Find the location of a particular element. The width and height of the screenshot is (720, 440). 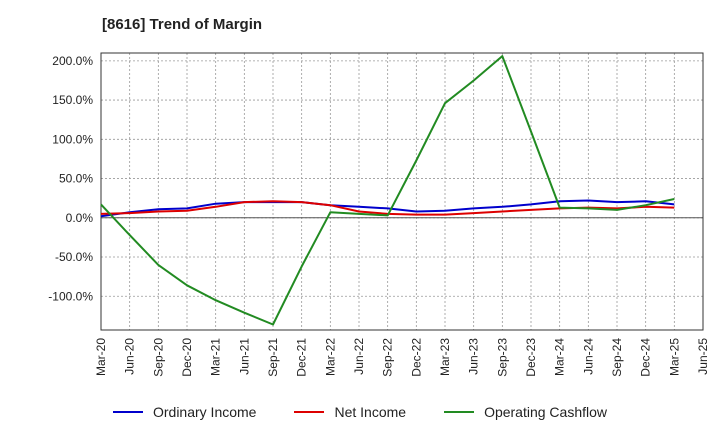

y-tick-label: 50.0% is located at coordinates (76, 179).